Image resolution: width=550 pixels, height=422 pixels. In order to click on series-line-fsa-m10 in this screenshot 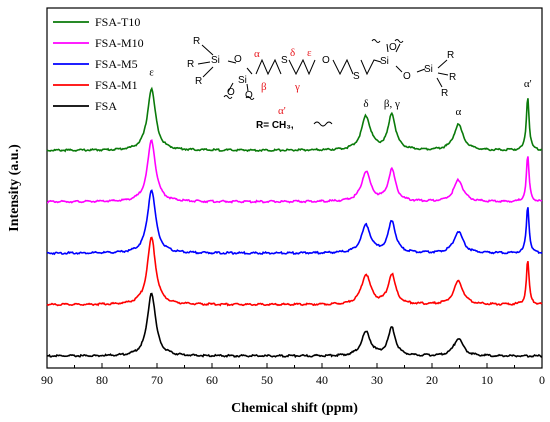, I will do `click(294, 171)`.